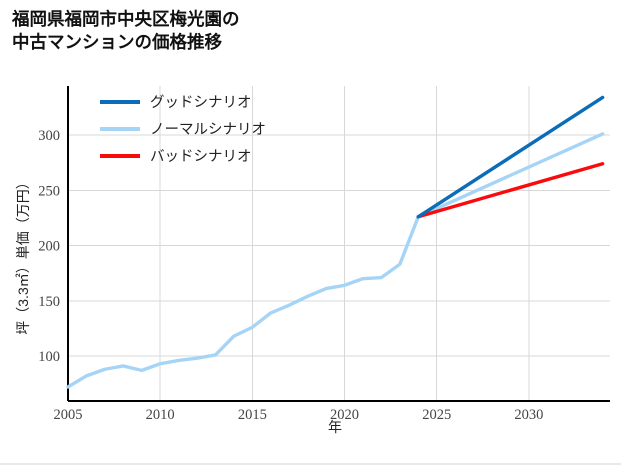 The height and width of the screenshot is (465, 621). Describe the element at coordinates (49, 357) in the screenshot. I see `y-tick-label: 100` at that location.